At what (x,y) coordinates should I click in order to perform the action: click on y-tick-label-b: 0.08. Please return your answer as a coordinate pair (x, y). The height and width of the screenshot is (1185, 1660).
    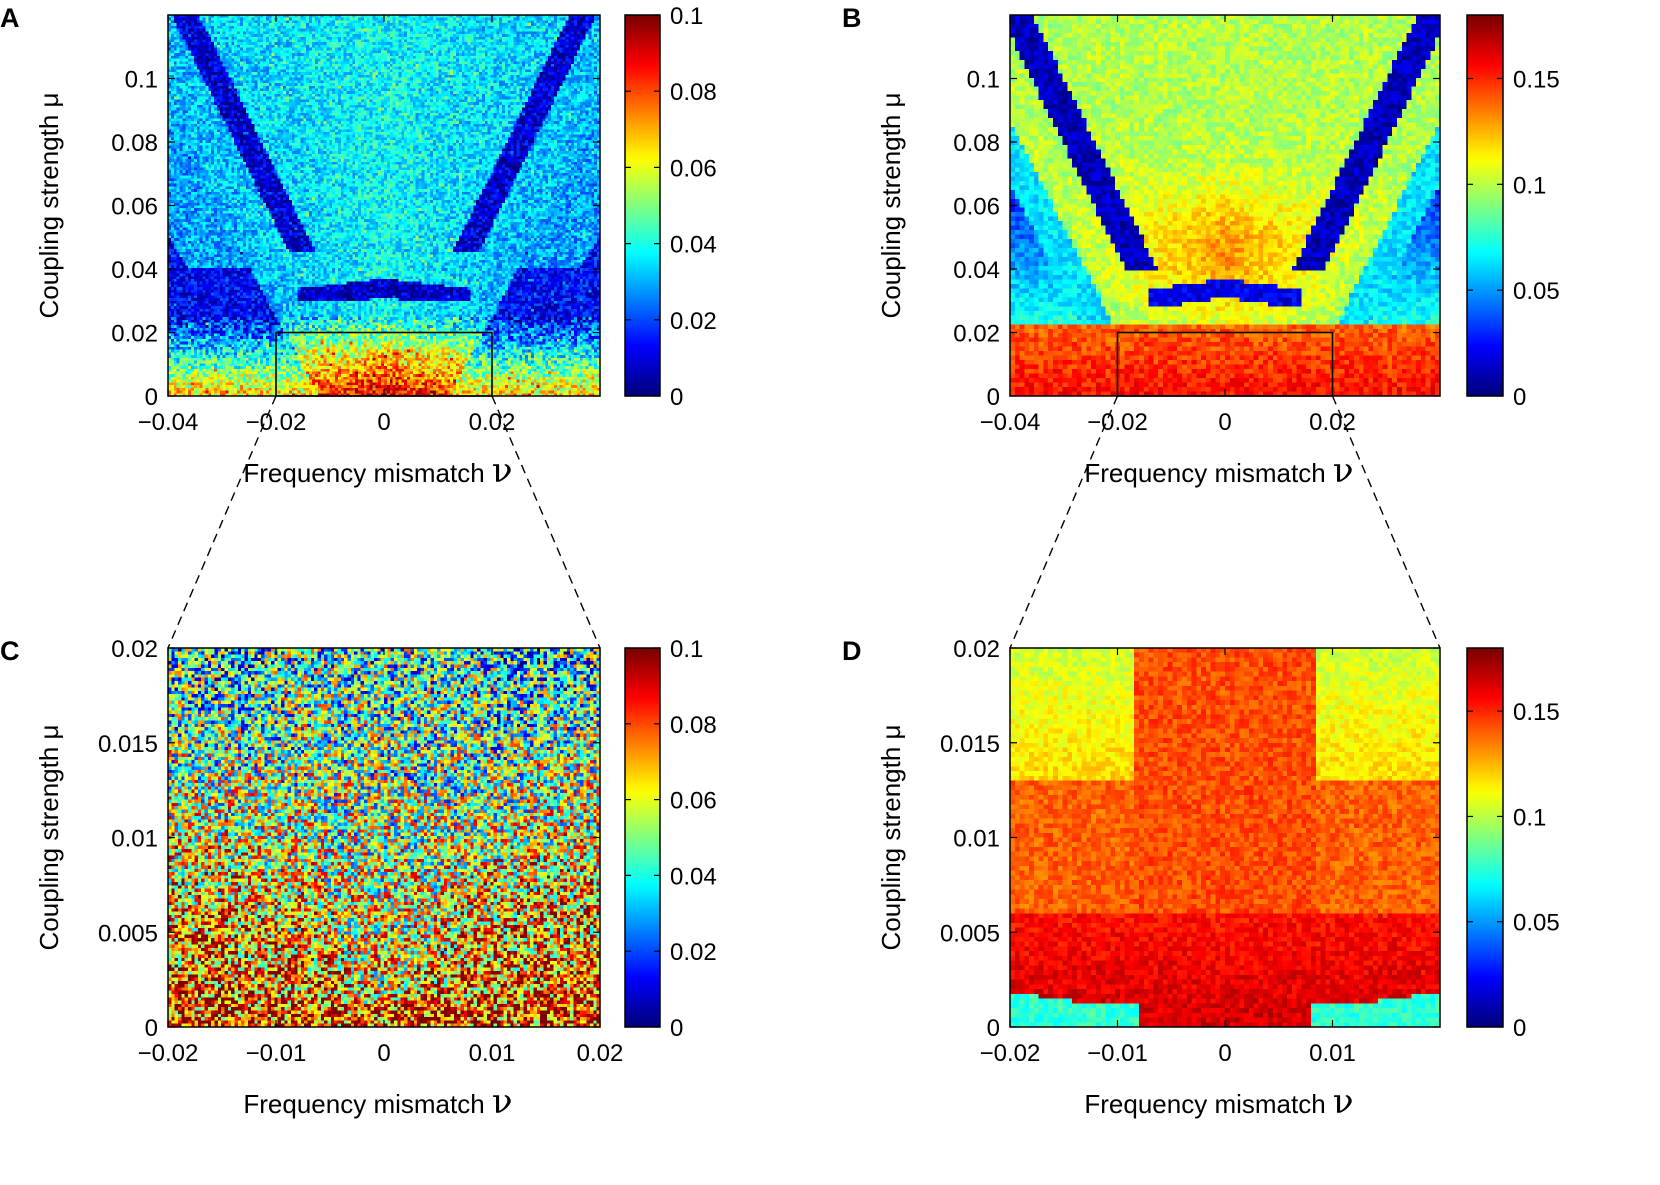
    Looking at the image, I should click on (976, 143).